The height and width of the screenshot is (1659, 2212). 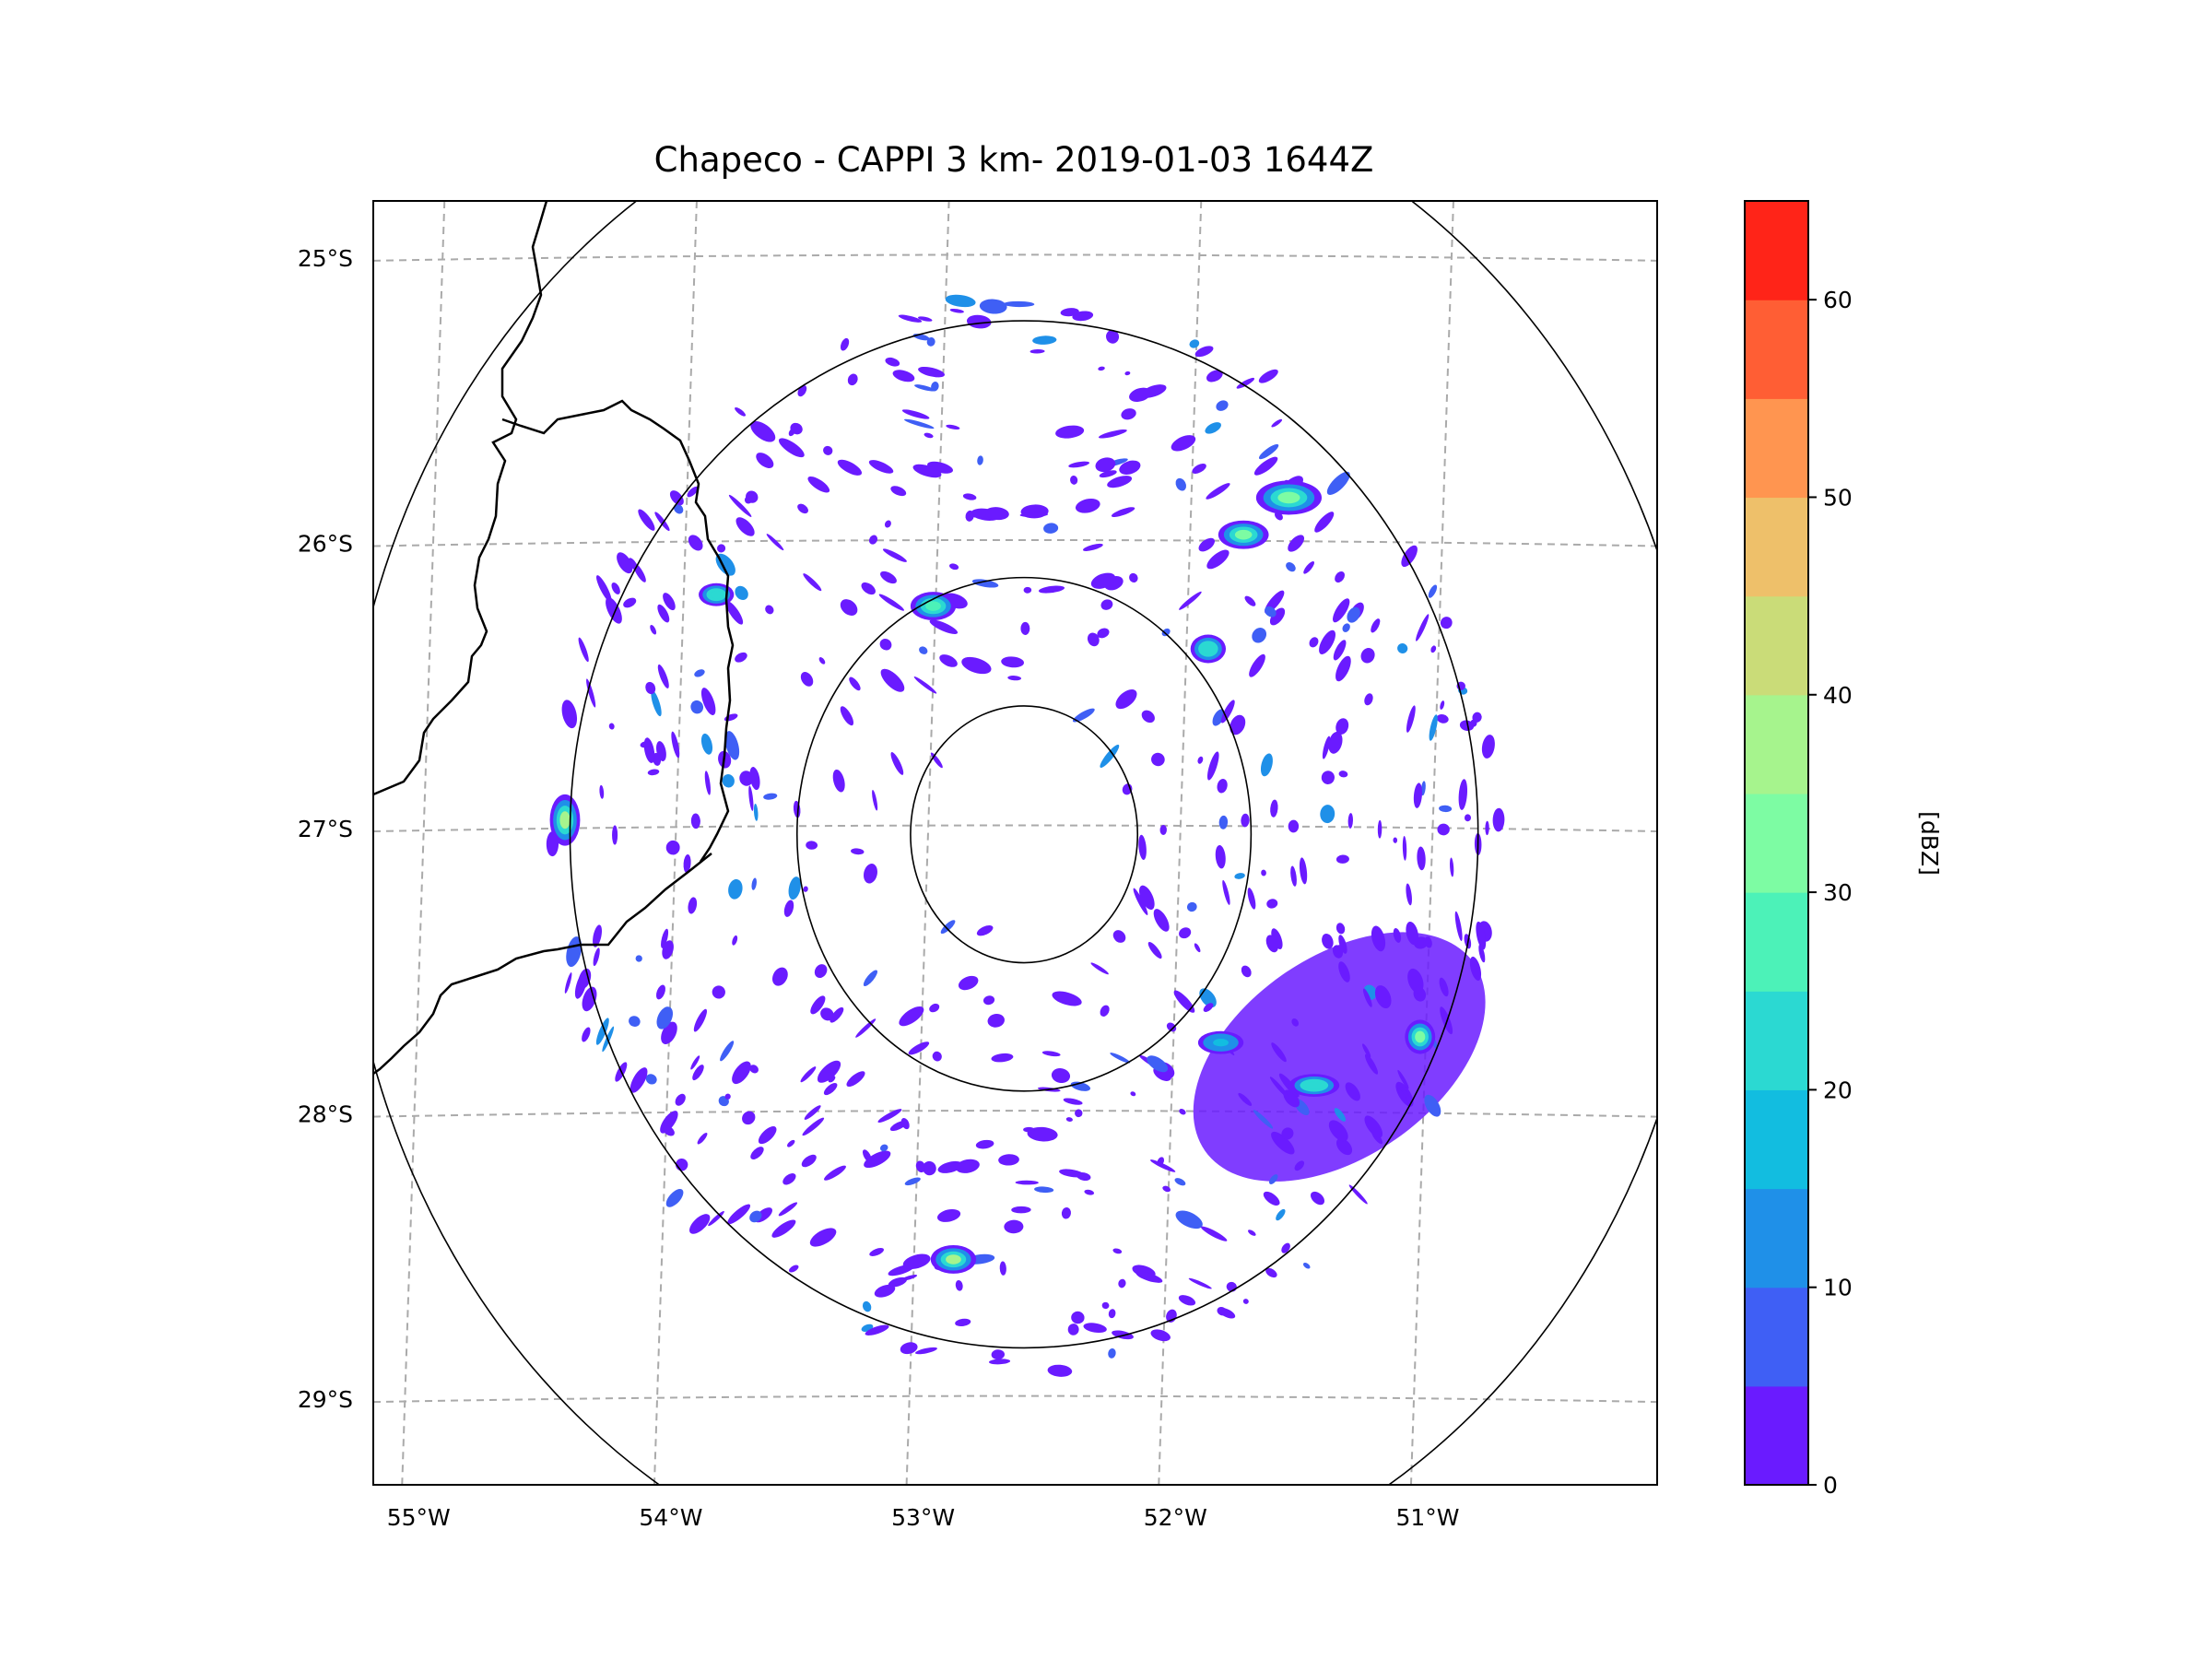 I want to click on lat-tick-label: 29°S, so click(x=325, y=1399).